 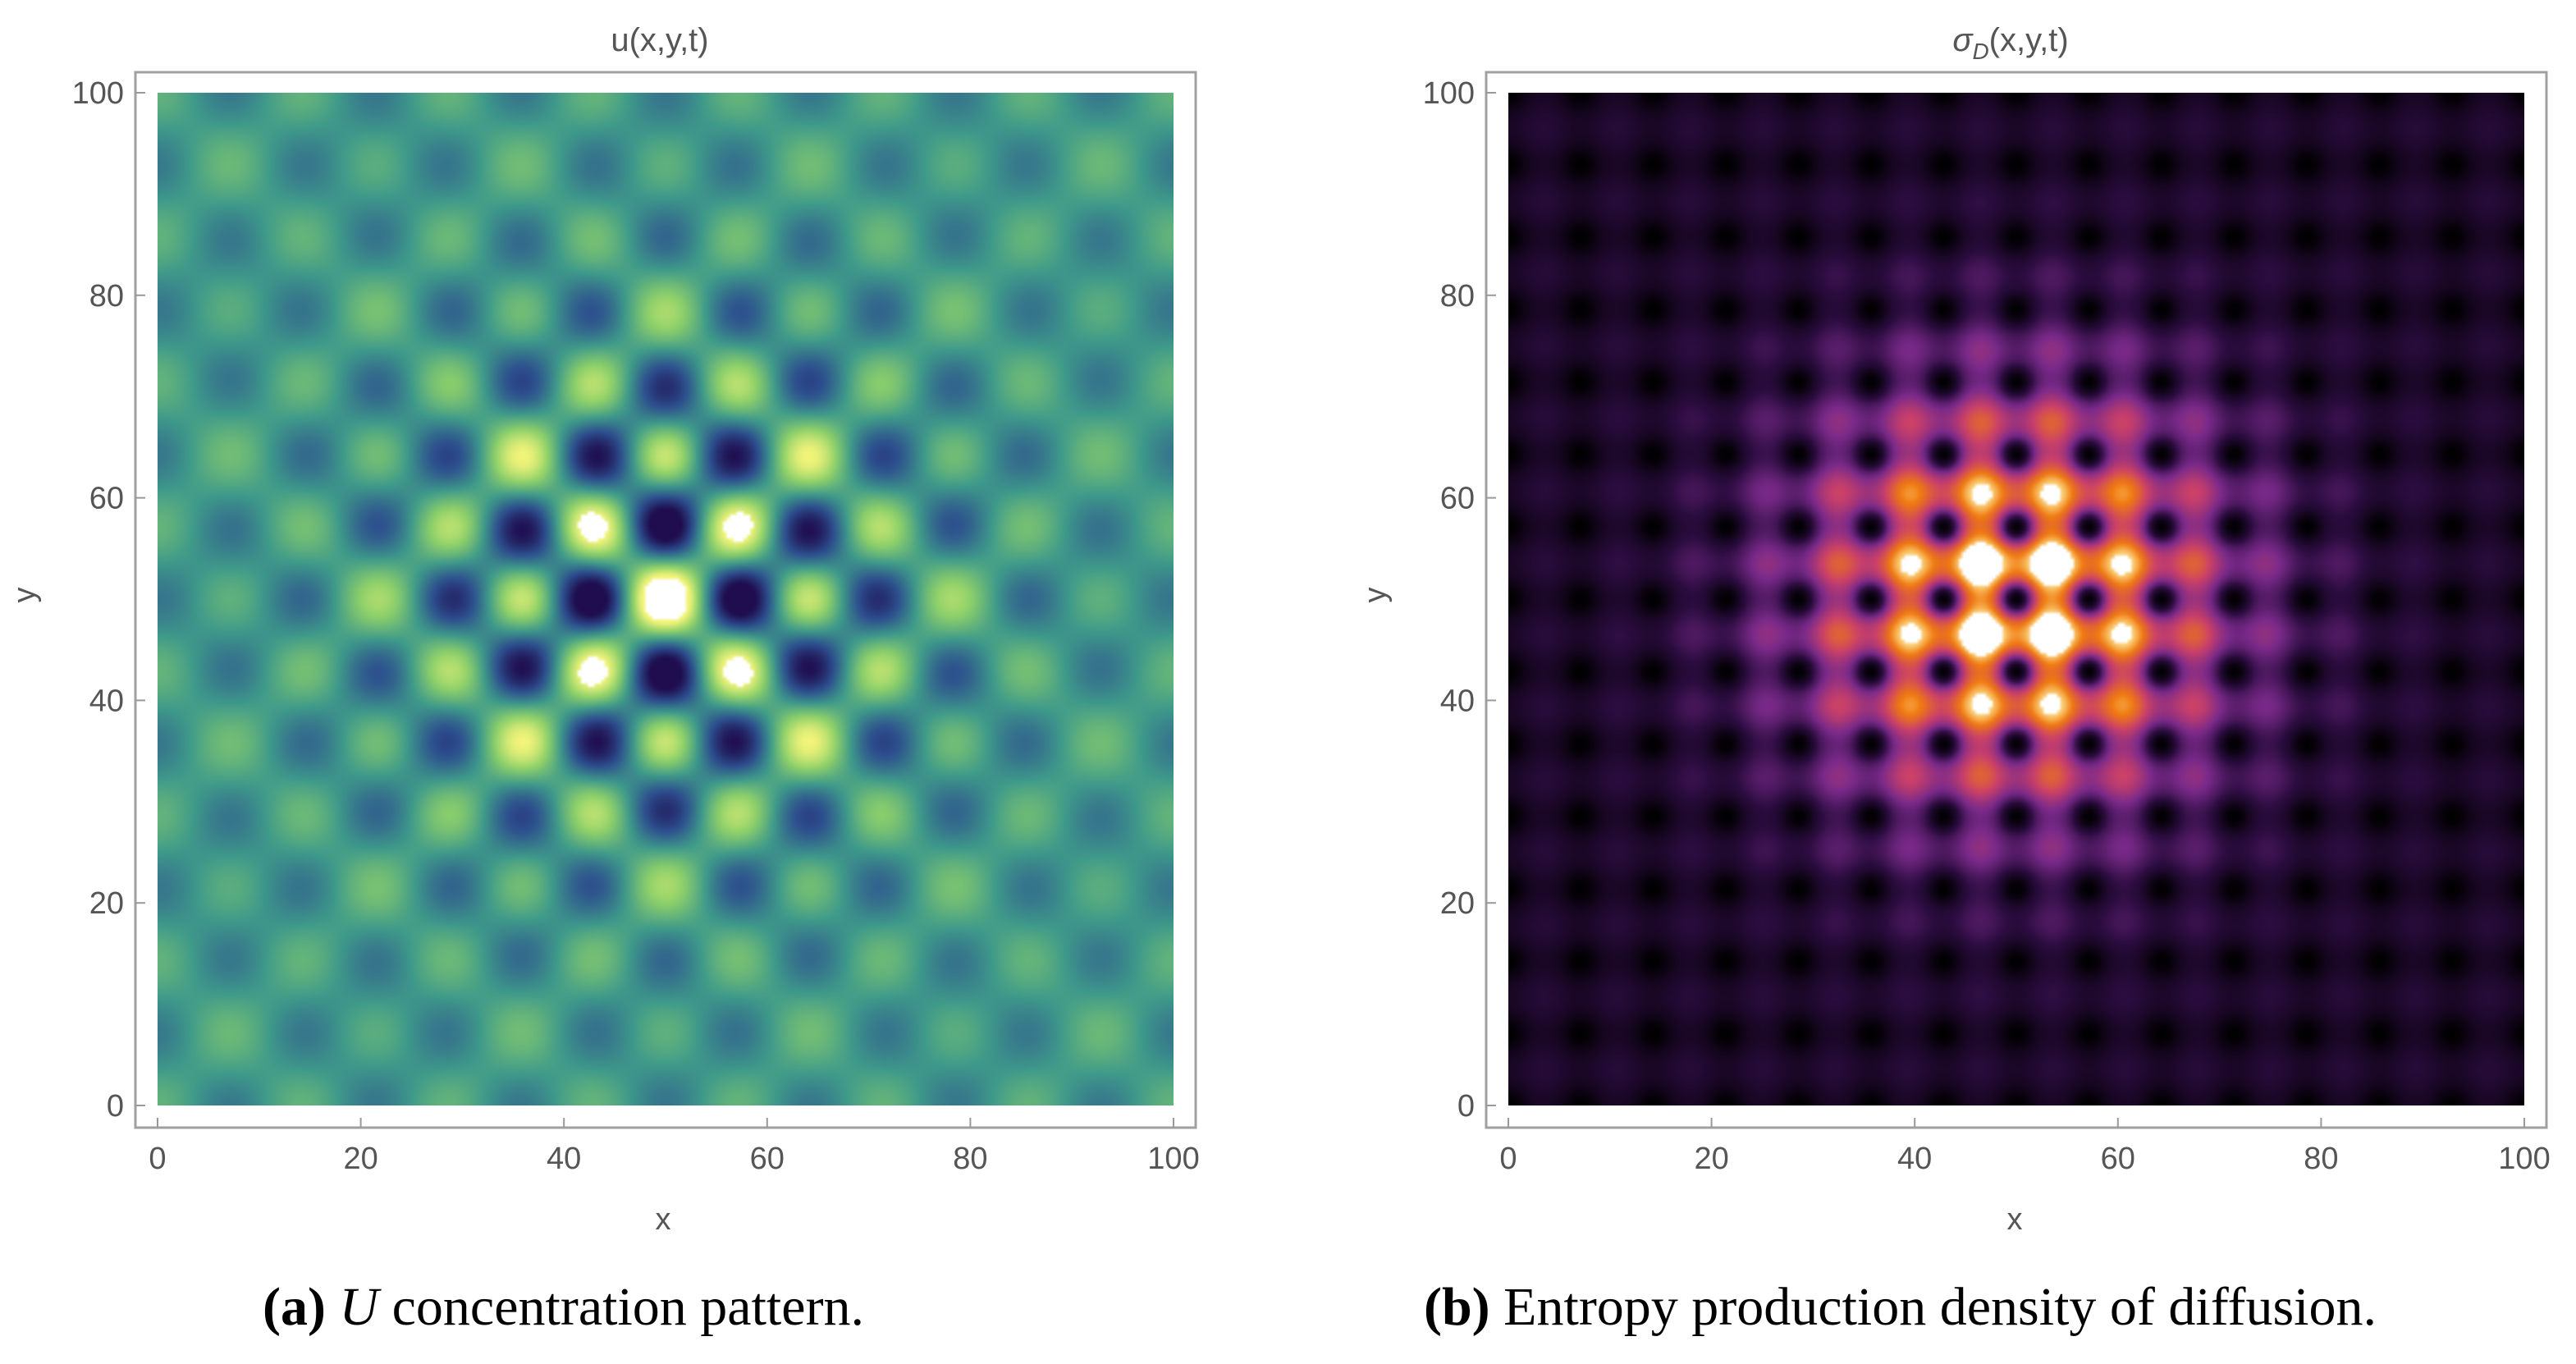 I want to click on caption-b-text: Entropy production density of diffusion., so click(x=1933, y=1307).